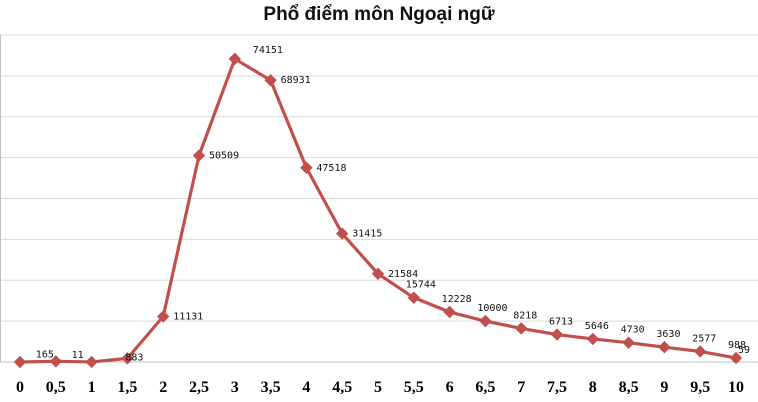  I want to click on data-label: 883, so click(134, 357).